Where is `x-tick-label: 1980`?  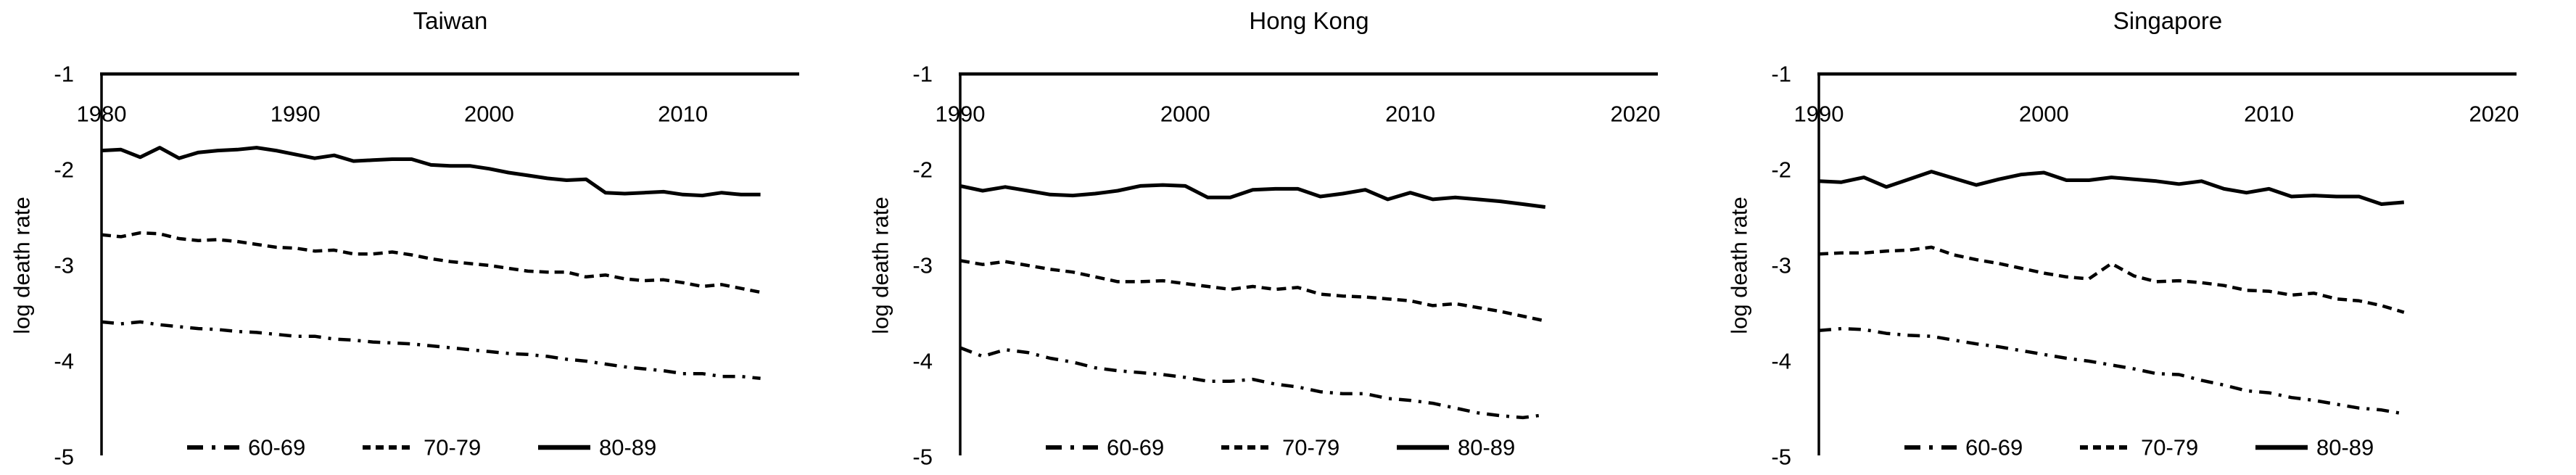 x-tick-label: 1980 is located at coordinates (102, 115).